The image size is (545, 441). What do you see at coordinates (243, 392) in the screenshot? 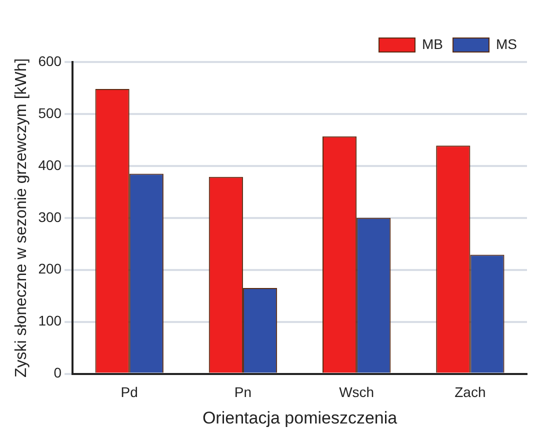
I see `x-tick-label: Pn` at bounding box center [243, 392].